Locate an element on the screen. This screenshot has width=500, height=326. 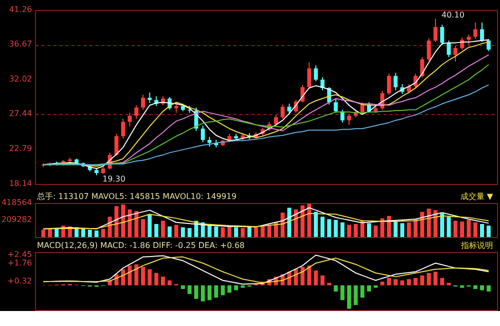
y-tick-label: 22.79 is located at coordinates (20, 149).